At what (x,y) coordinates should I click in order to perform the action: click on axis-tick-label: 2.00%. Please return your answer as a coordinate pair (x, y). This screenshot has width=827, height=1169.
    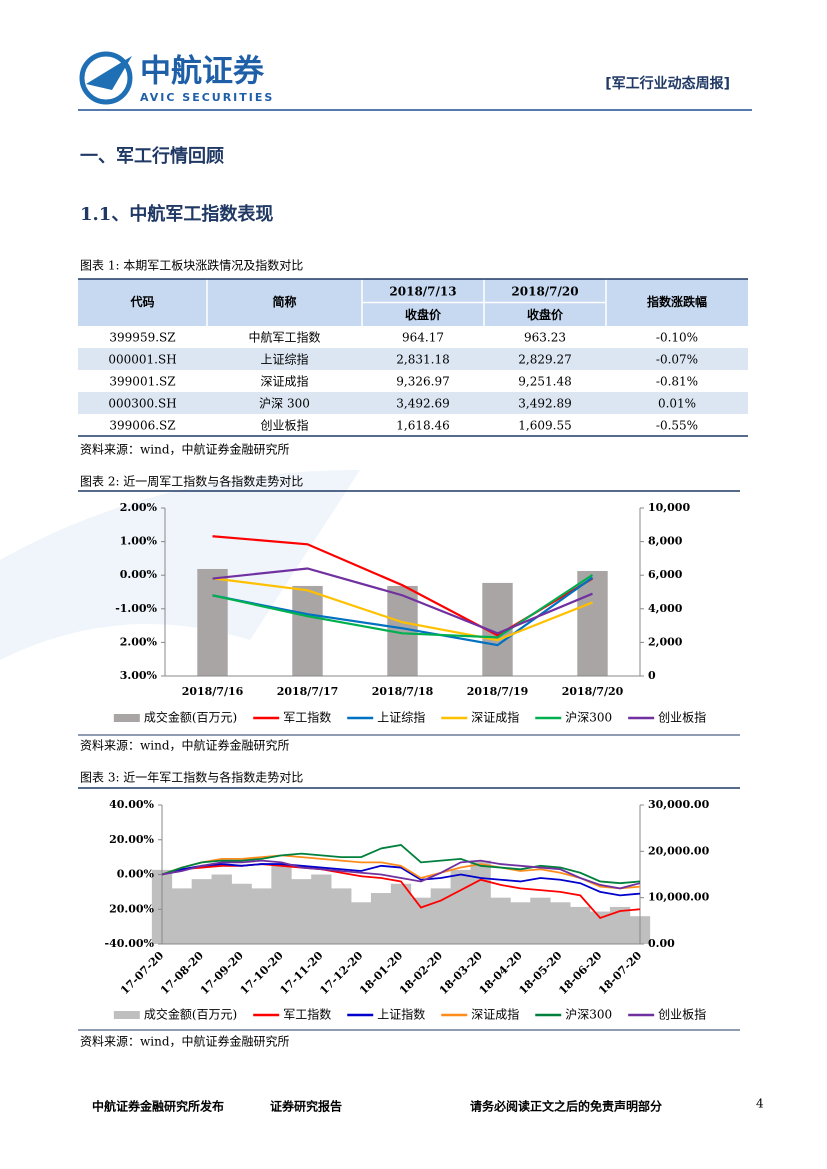
    Looking at the image, I should click on (139, 641).